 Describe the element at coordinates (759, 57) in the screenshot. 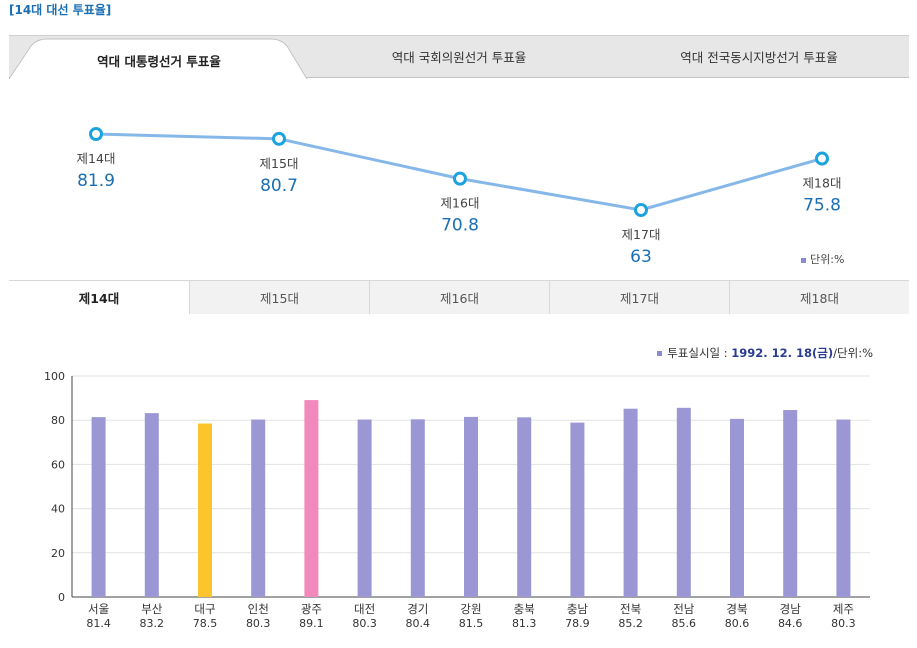

I see `tab-local-election: 역대 전국동시지방선거 투표율` at that location.